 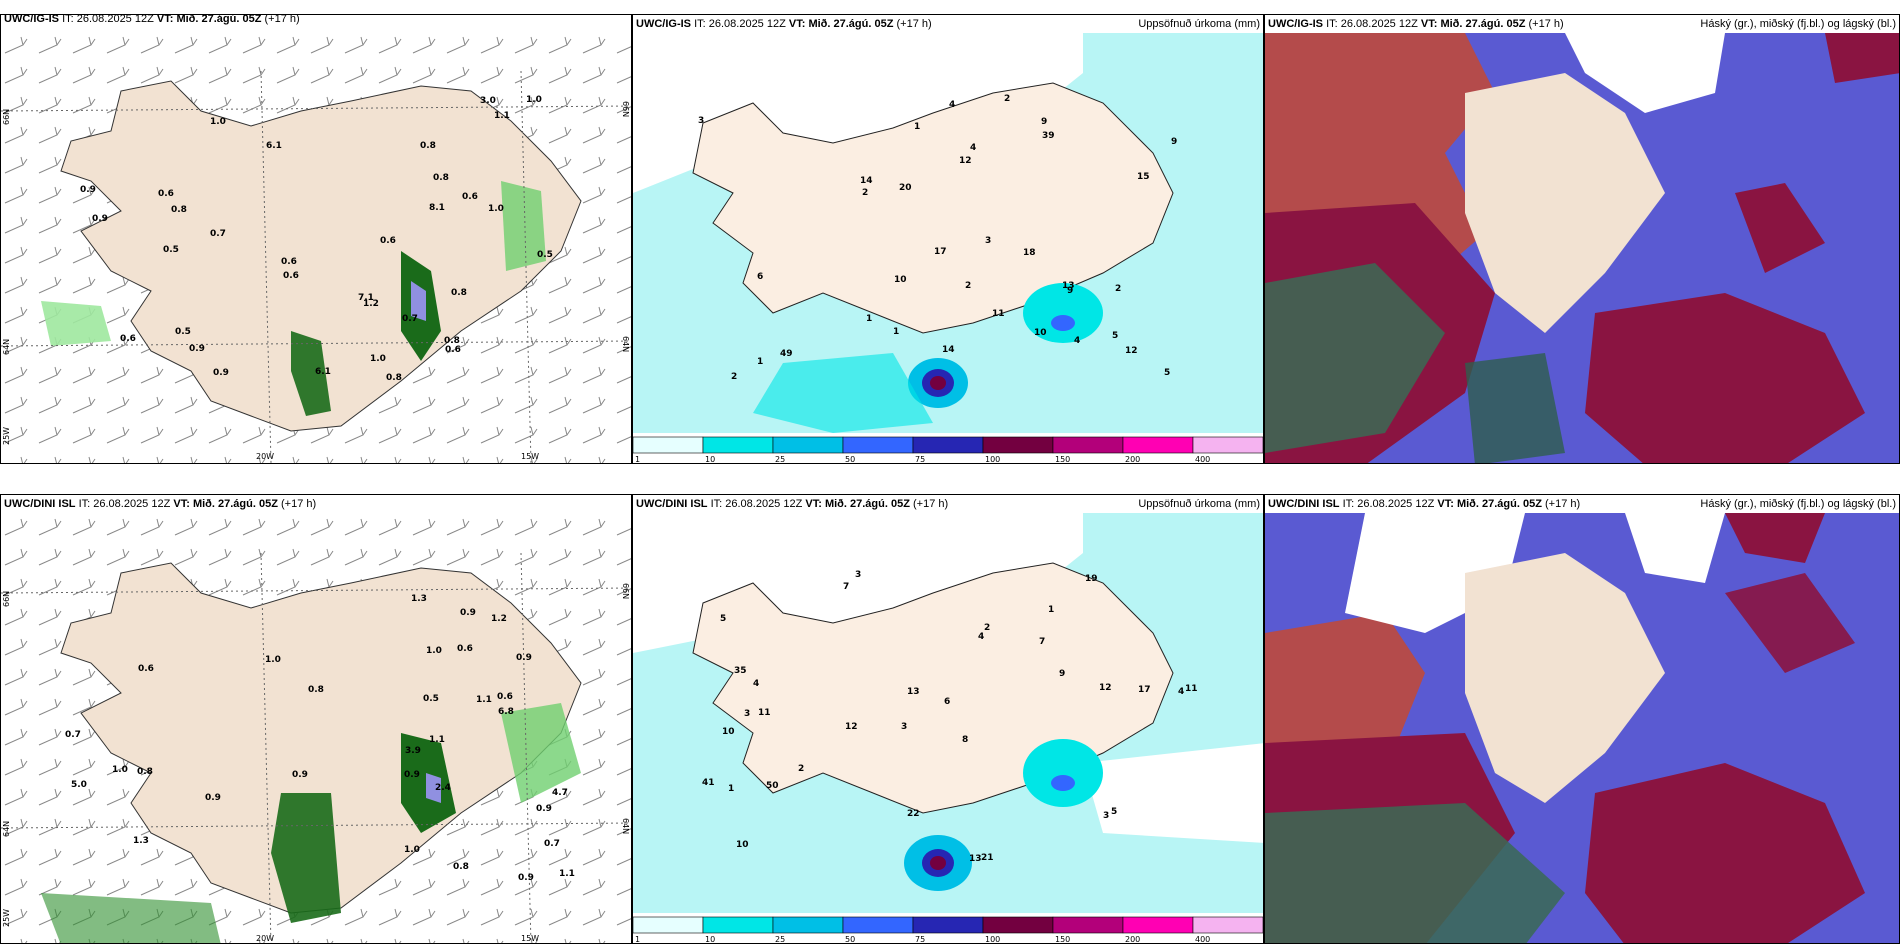 What do you see at coordinates (443, 788) in the screenshot?
I see `wind-value-label: 2.4` at bounding box center [443, 788].